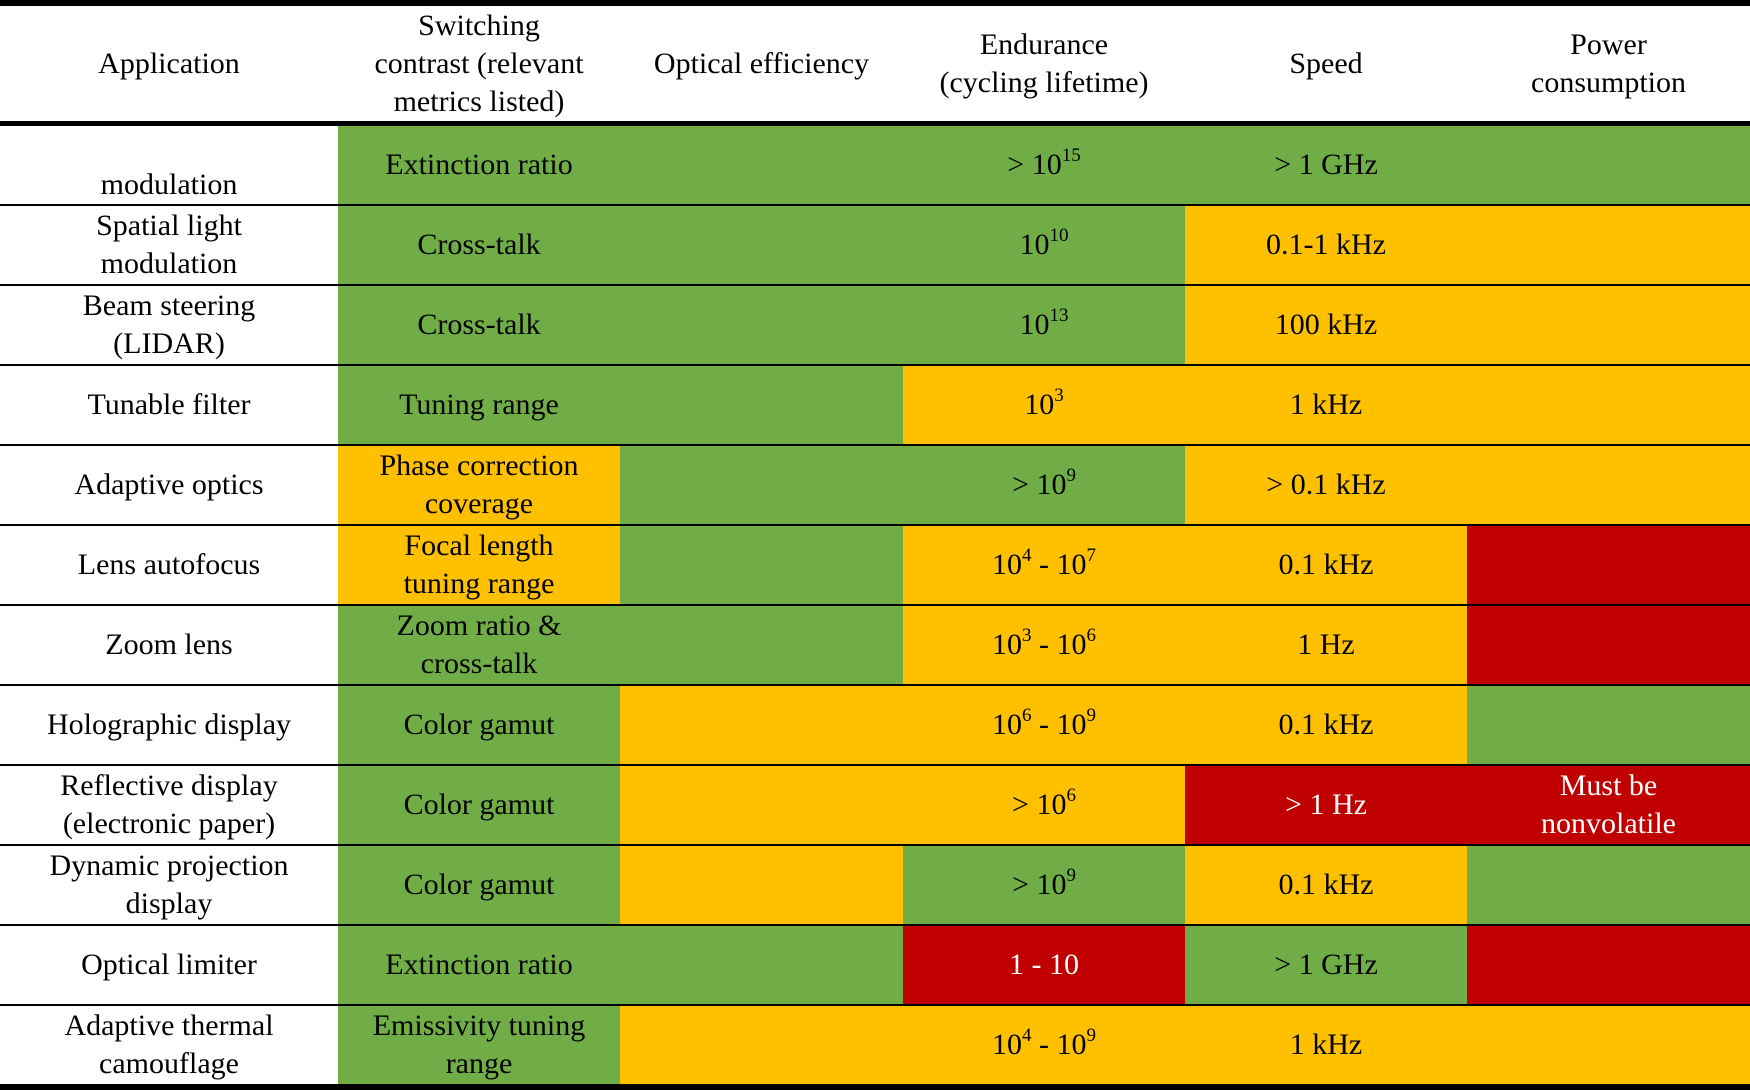  What do you see at coordinates (479, 645) in the screenshot?
I see `cell-switching-contrast: Zoom ratio & cross-talk` at bounding box center [479, 645].